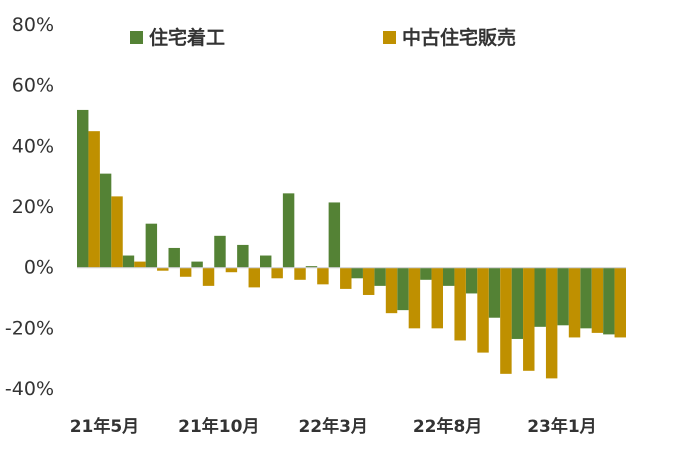 This screenshot has width=687, height=450. I want to click on legend-label: 中古住宅販売, so click(459, 37).